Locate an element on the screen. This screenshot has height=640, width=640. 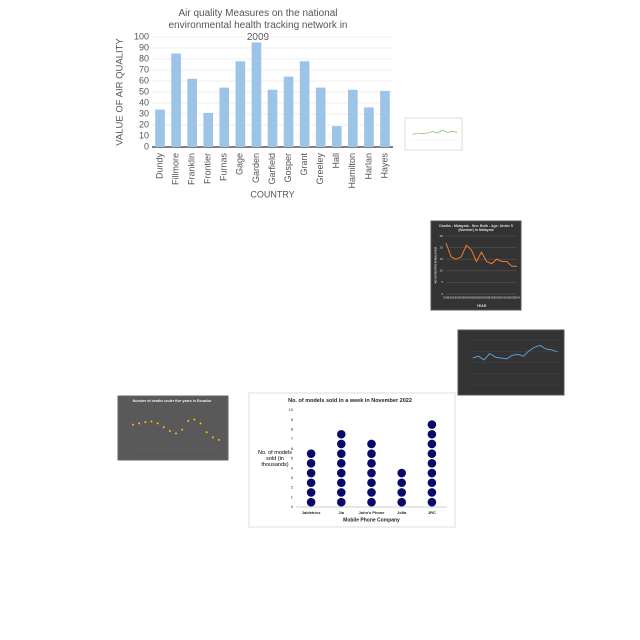
x-tick-label: 1995 is located at coordinates (471, 298).